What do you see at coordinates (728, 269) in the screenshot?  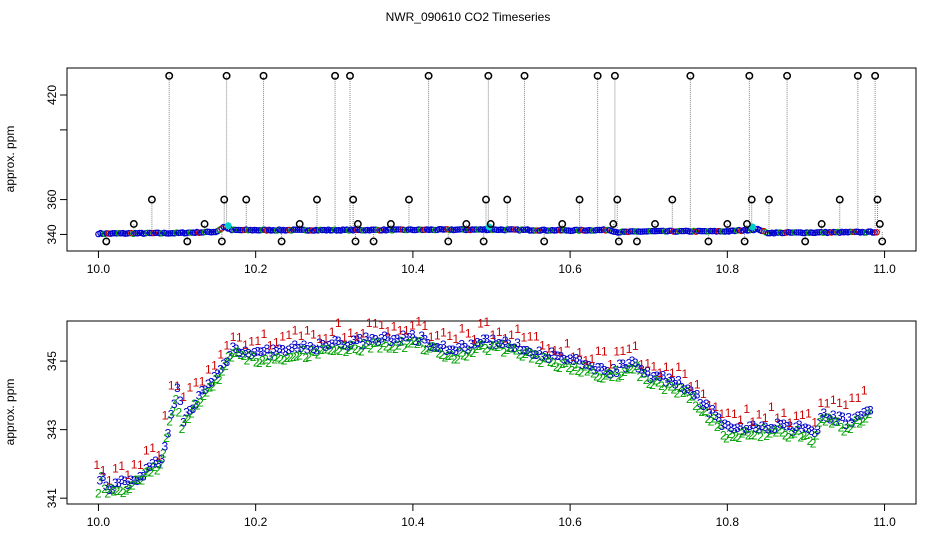 I see `top-x-tick-label: 10.8` at bounding box center [728, 269].